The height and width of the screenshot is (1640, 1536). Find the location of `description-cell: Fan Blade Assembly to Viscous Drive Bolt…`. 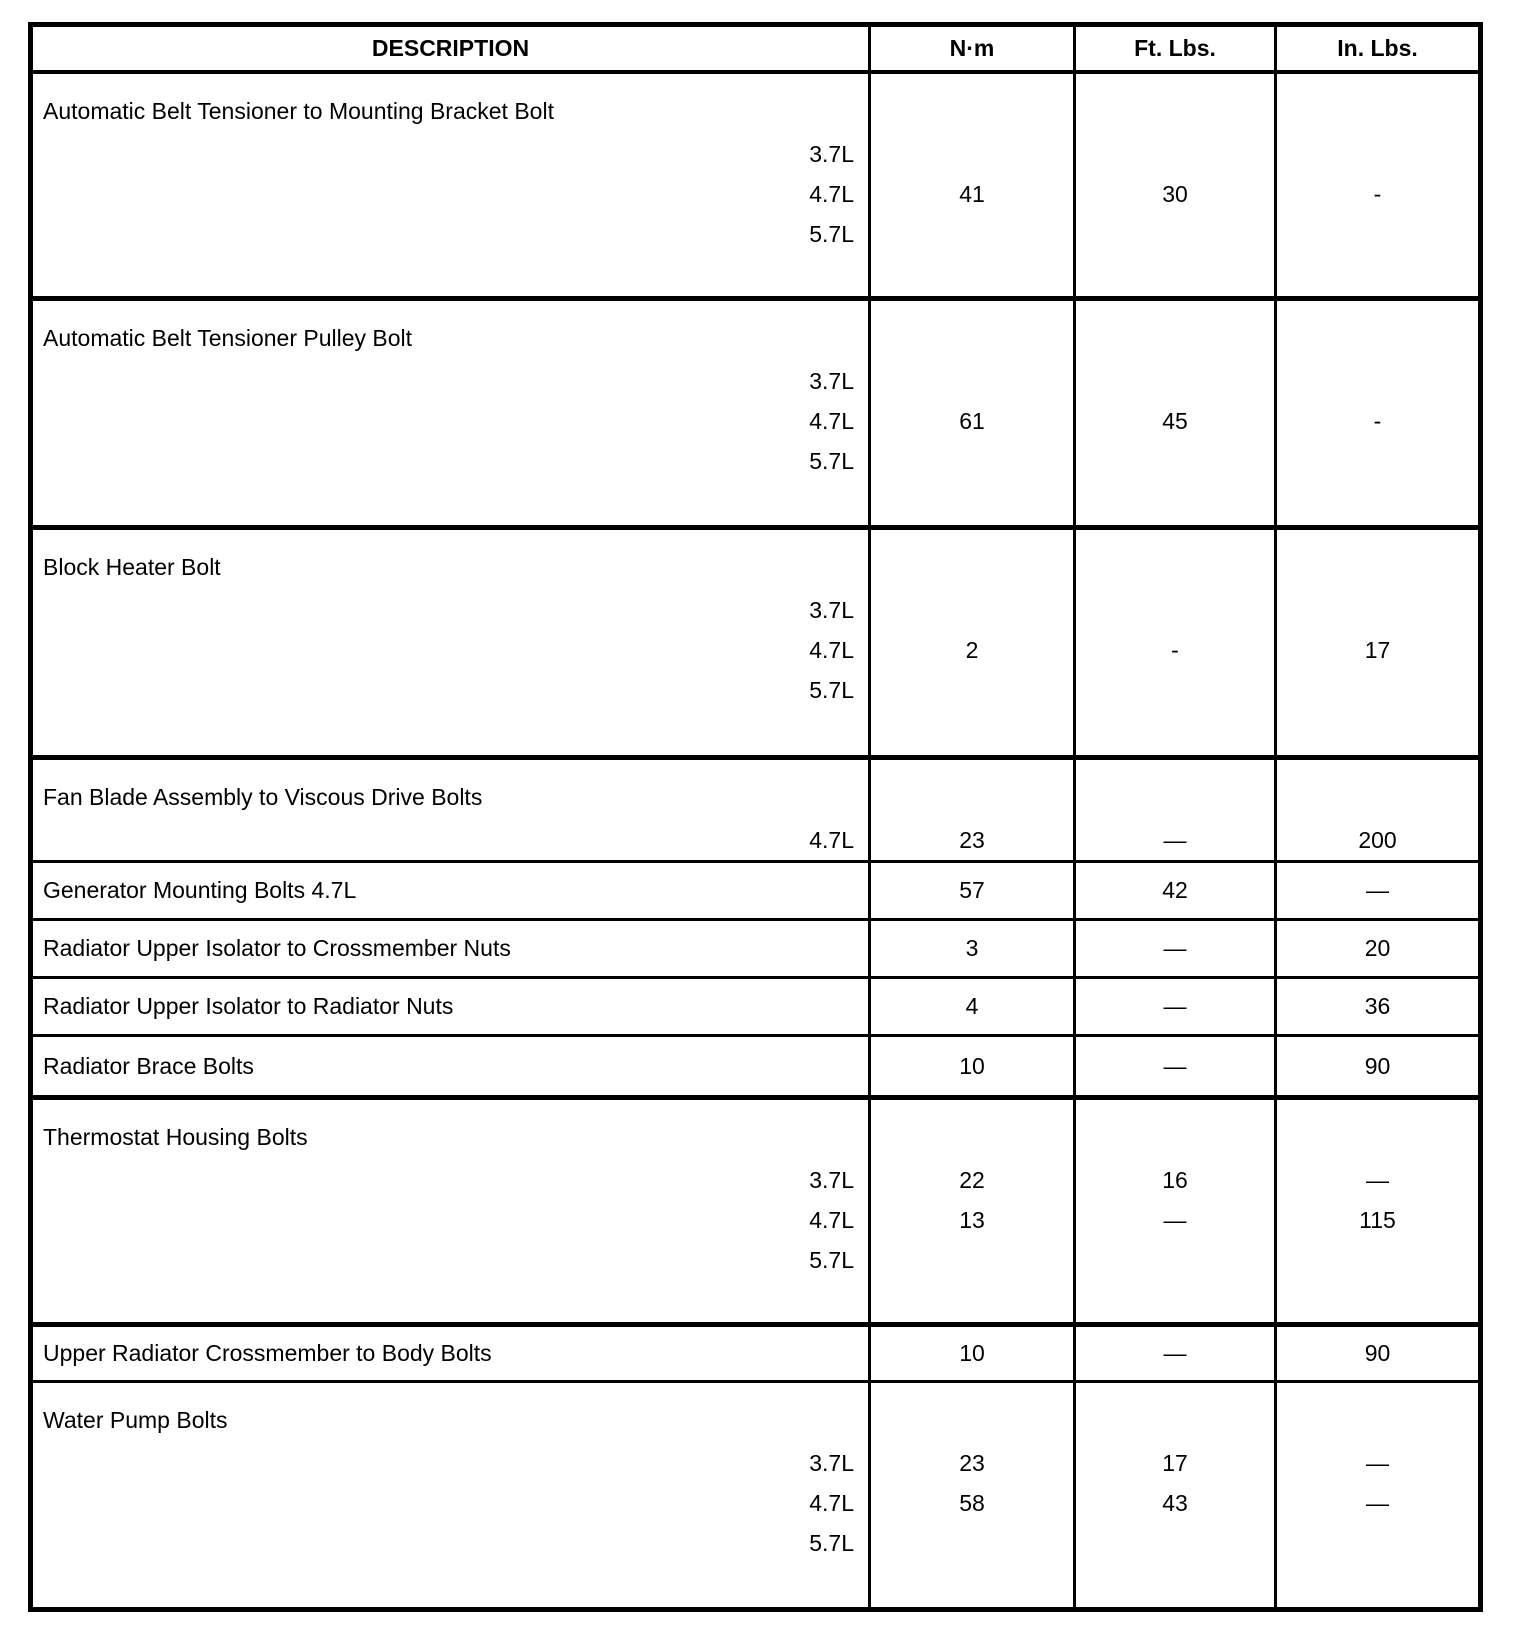

description-cell: Fan Blade Assembly to Viscous Drive Bolt… is located at coordinates (450, 809).